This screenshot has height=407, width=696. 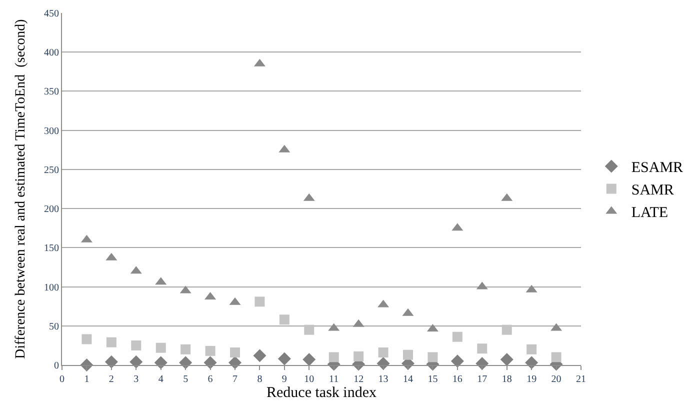 I want to click on legend-label: SAMR, so click(x=652, y=190).